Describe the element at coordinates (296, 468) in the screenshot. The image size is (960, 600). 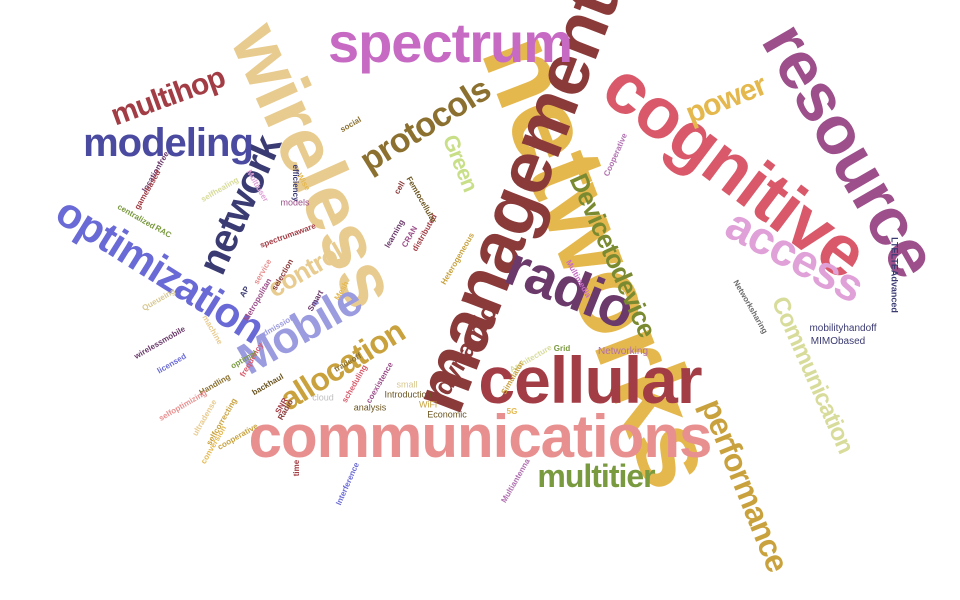
I see `word-time: time` at that location.